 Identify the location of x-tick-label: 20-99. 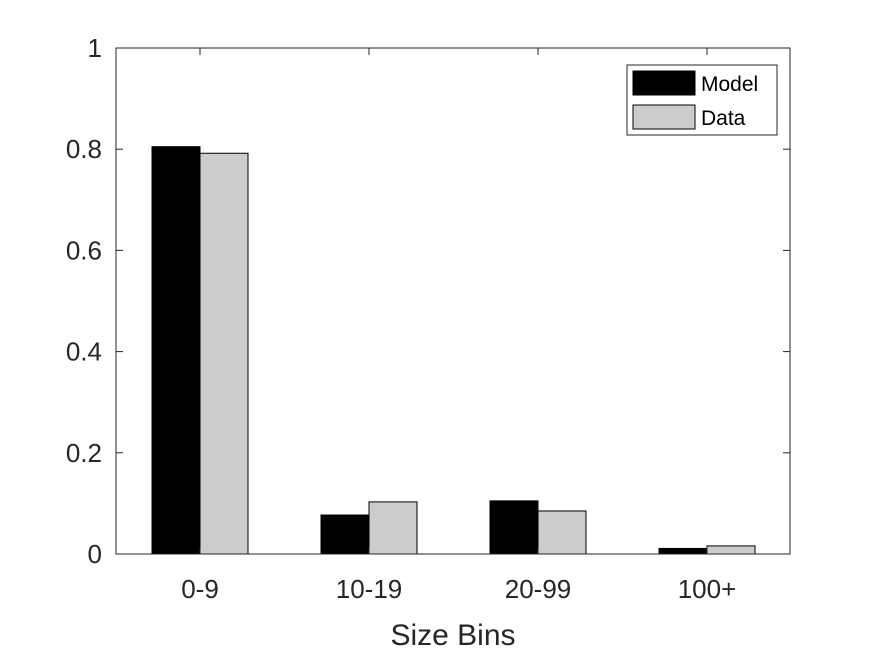
(538, 589).